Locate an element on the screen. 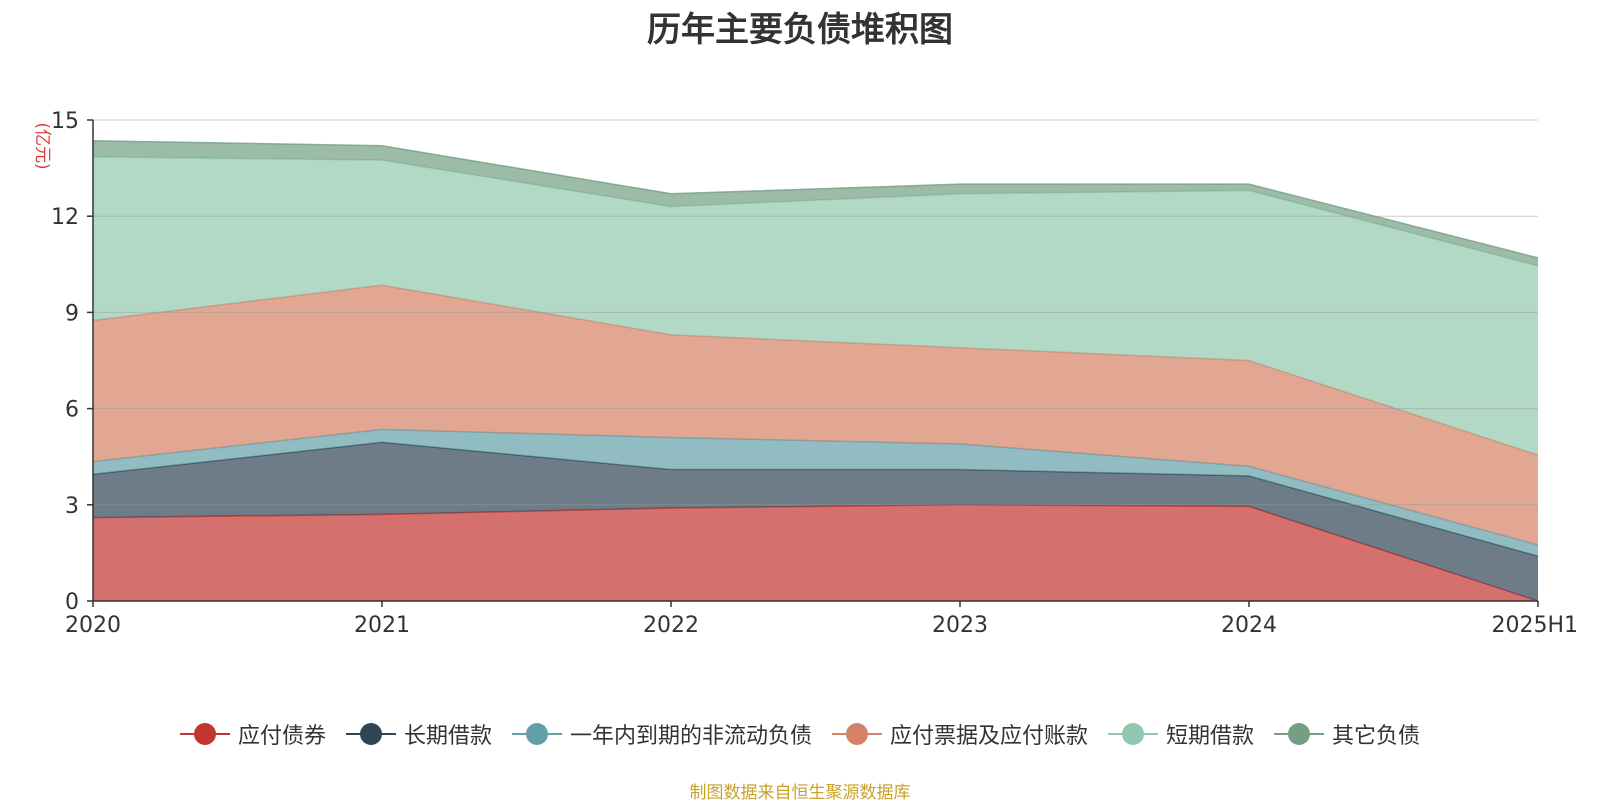 This screenshot has width=1600, height=803. chart-legend: 应付债券 长期借款 一年内到期的非流动负债 应付票据及应付账款 短期借款 其它负债 is located at coordinates (800, 734).